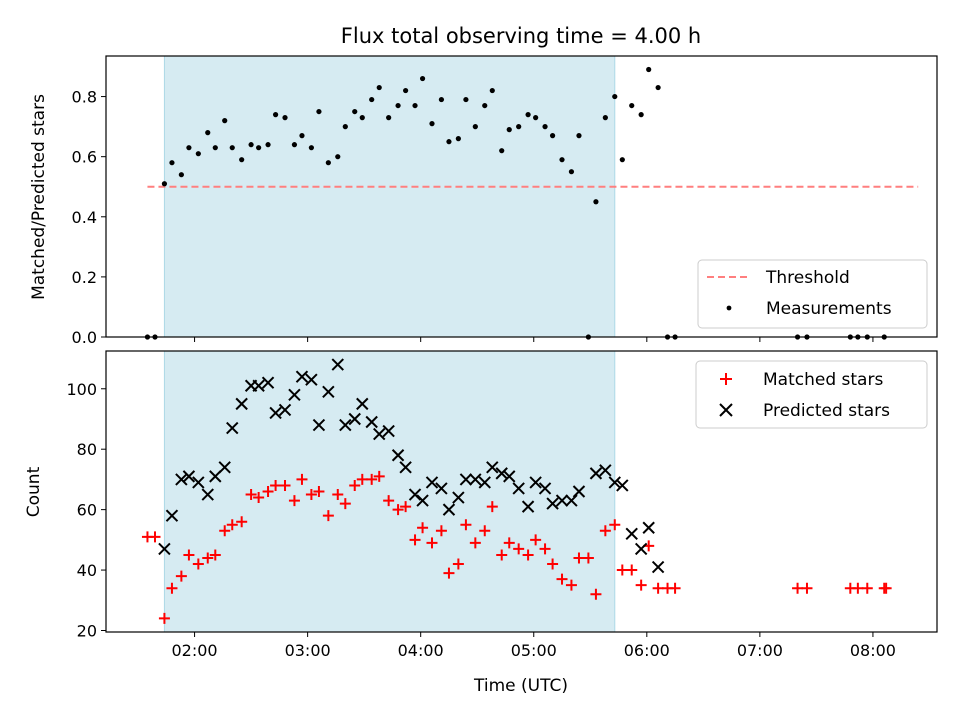 Image resolution: width=960 pixels, height=720 pixels. Describe the element at coordinates (308, 650) in the screenshot. I see `x-tick-label: 03:00` at that location.